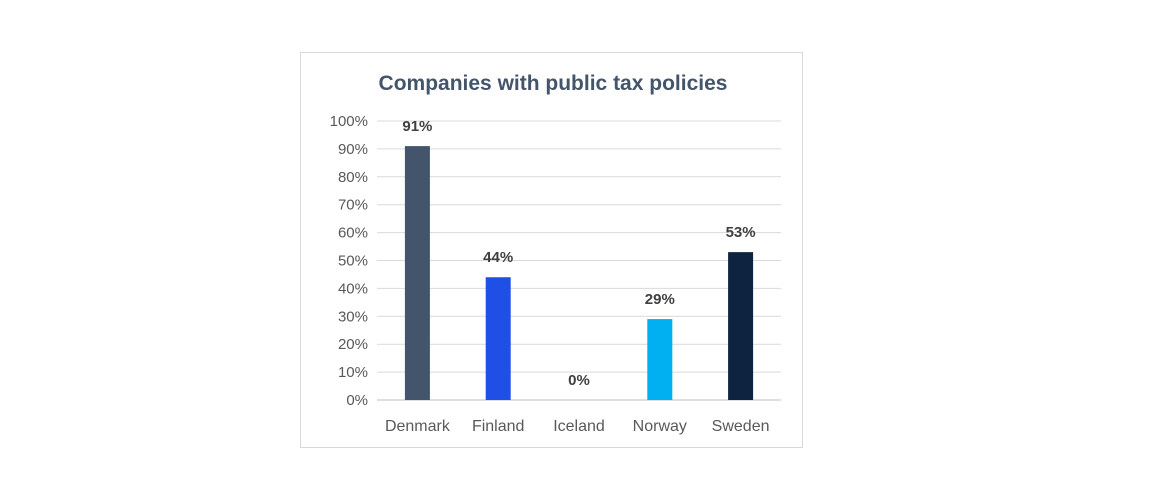  What do you see at coordinates (353, 205) in the screenshot?
I see `y-tick-label: 70%` at bounding box center [353, 205].